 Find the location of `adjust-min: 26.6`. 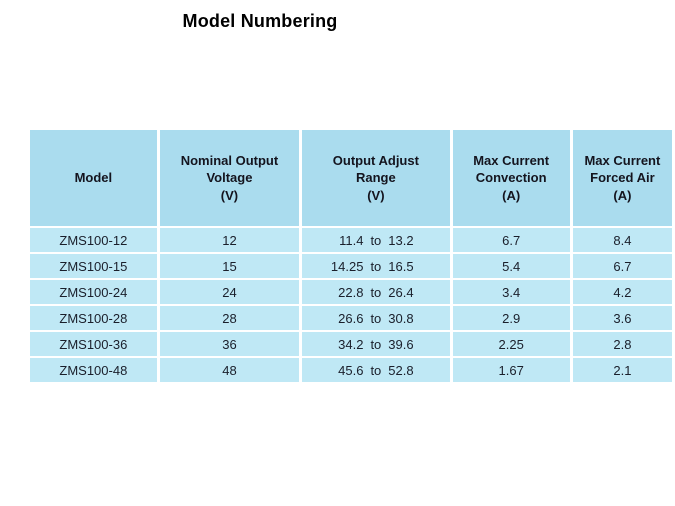

adjust-min: 26.6 is located at coordinates (351, 318).